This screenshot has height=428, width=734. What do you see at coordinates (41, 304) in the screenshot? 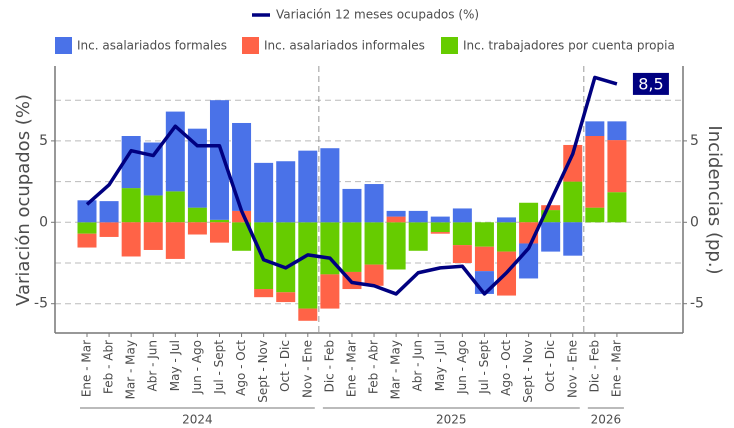
I see `y-tick-label: -5` at bounding box center [41, 304].